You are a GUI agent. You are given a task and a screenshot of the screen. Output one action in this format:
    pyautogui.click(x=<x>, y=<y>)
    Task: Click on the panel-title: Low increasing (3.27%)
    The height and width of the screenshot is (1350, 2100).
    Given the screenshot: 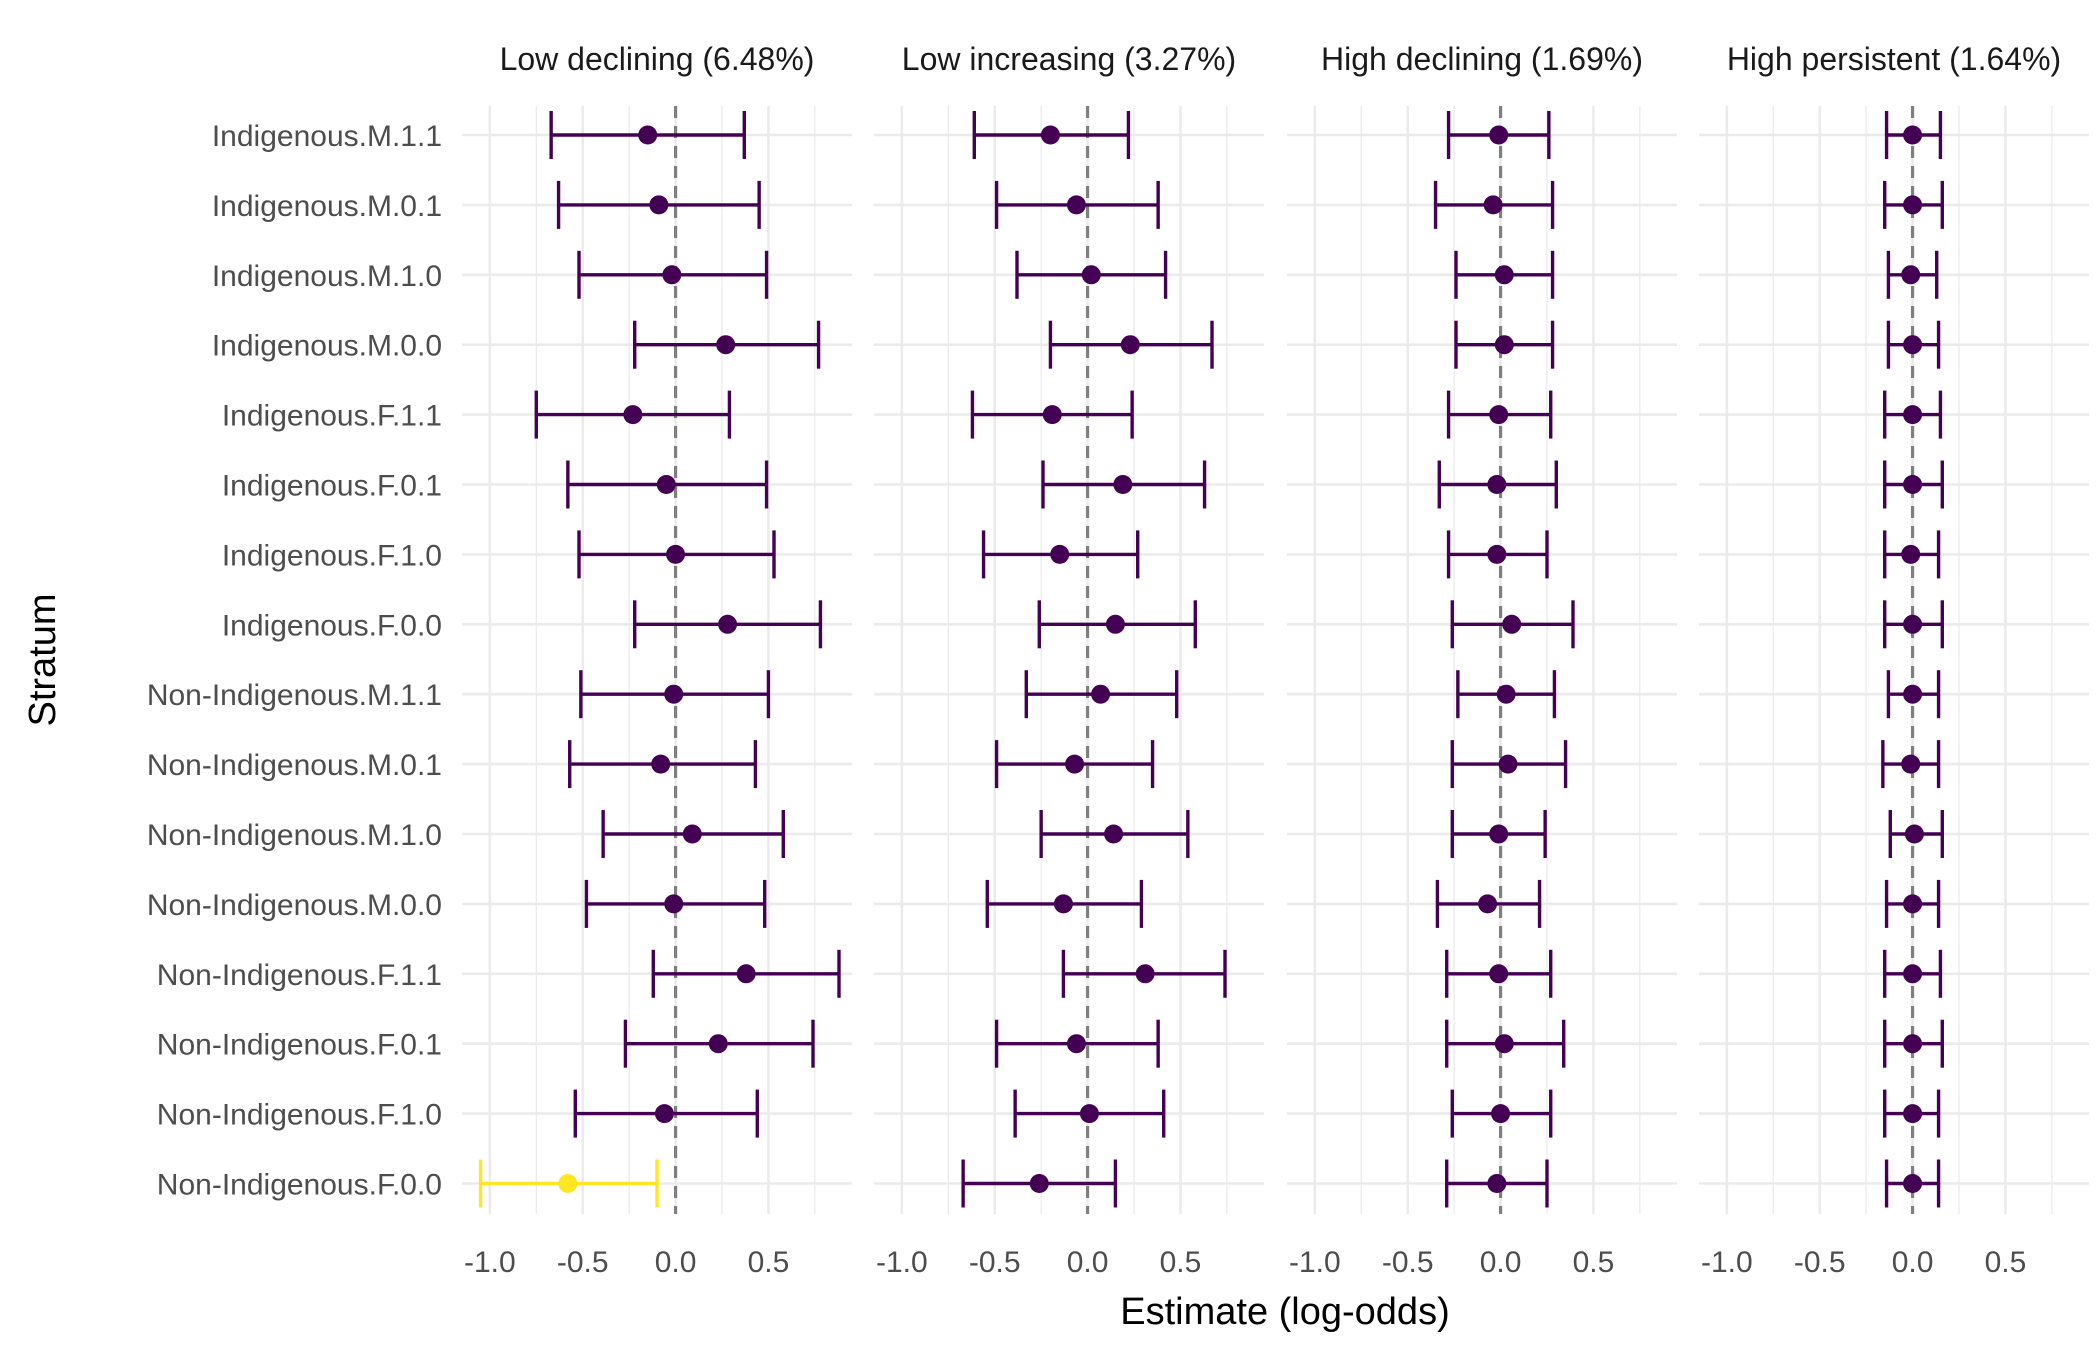 What is the action you would take?
    pyautogui.click(x=1069, y=59)
    